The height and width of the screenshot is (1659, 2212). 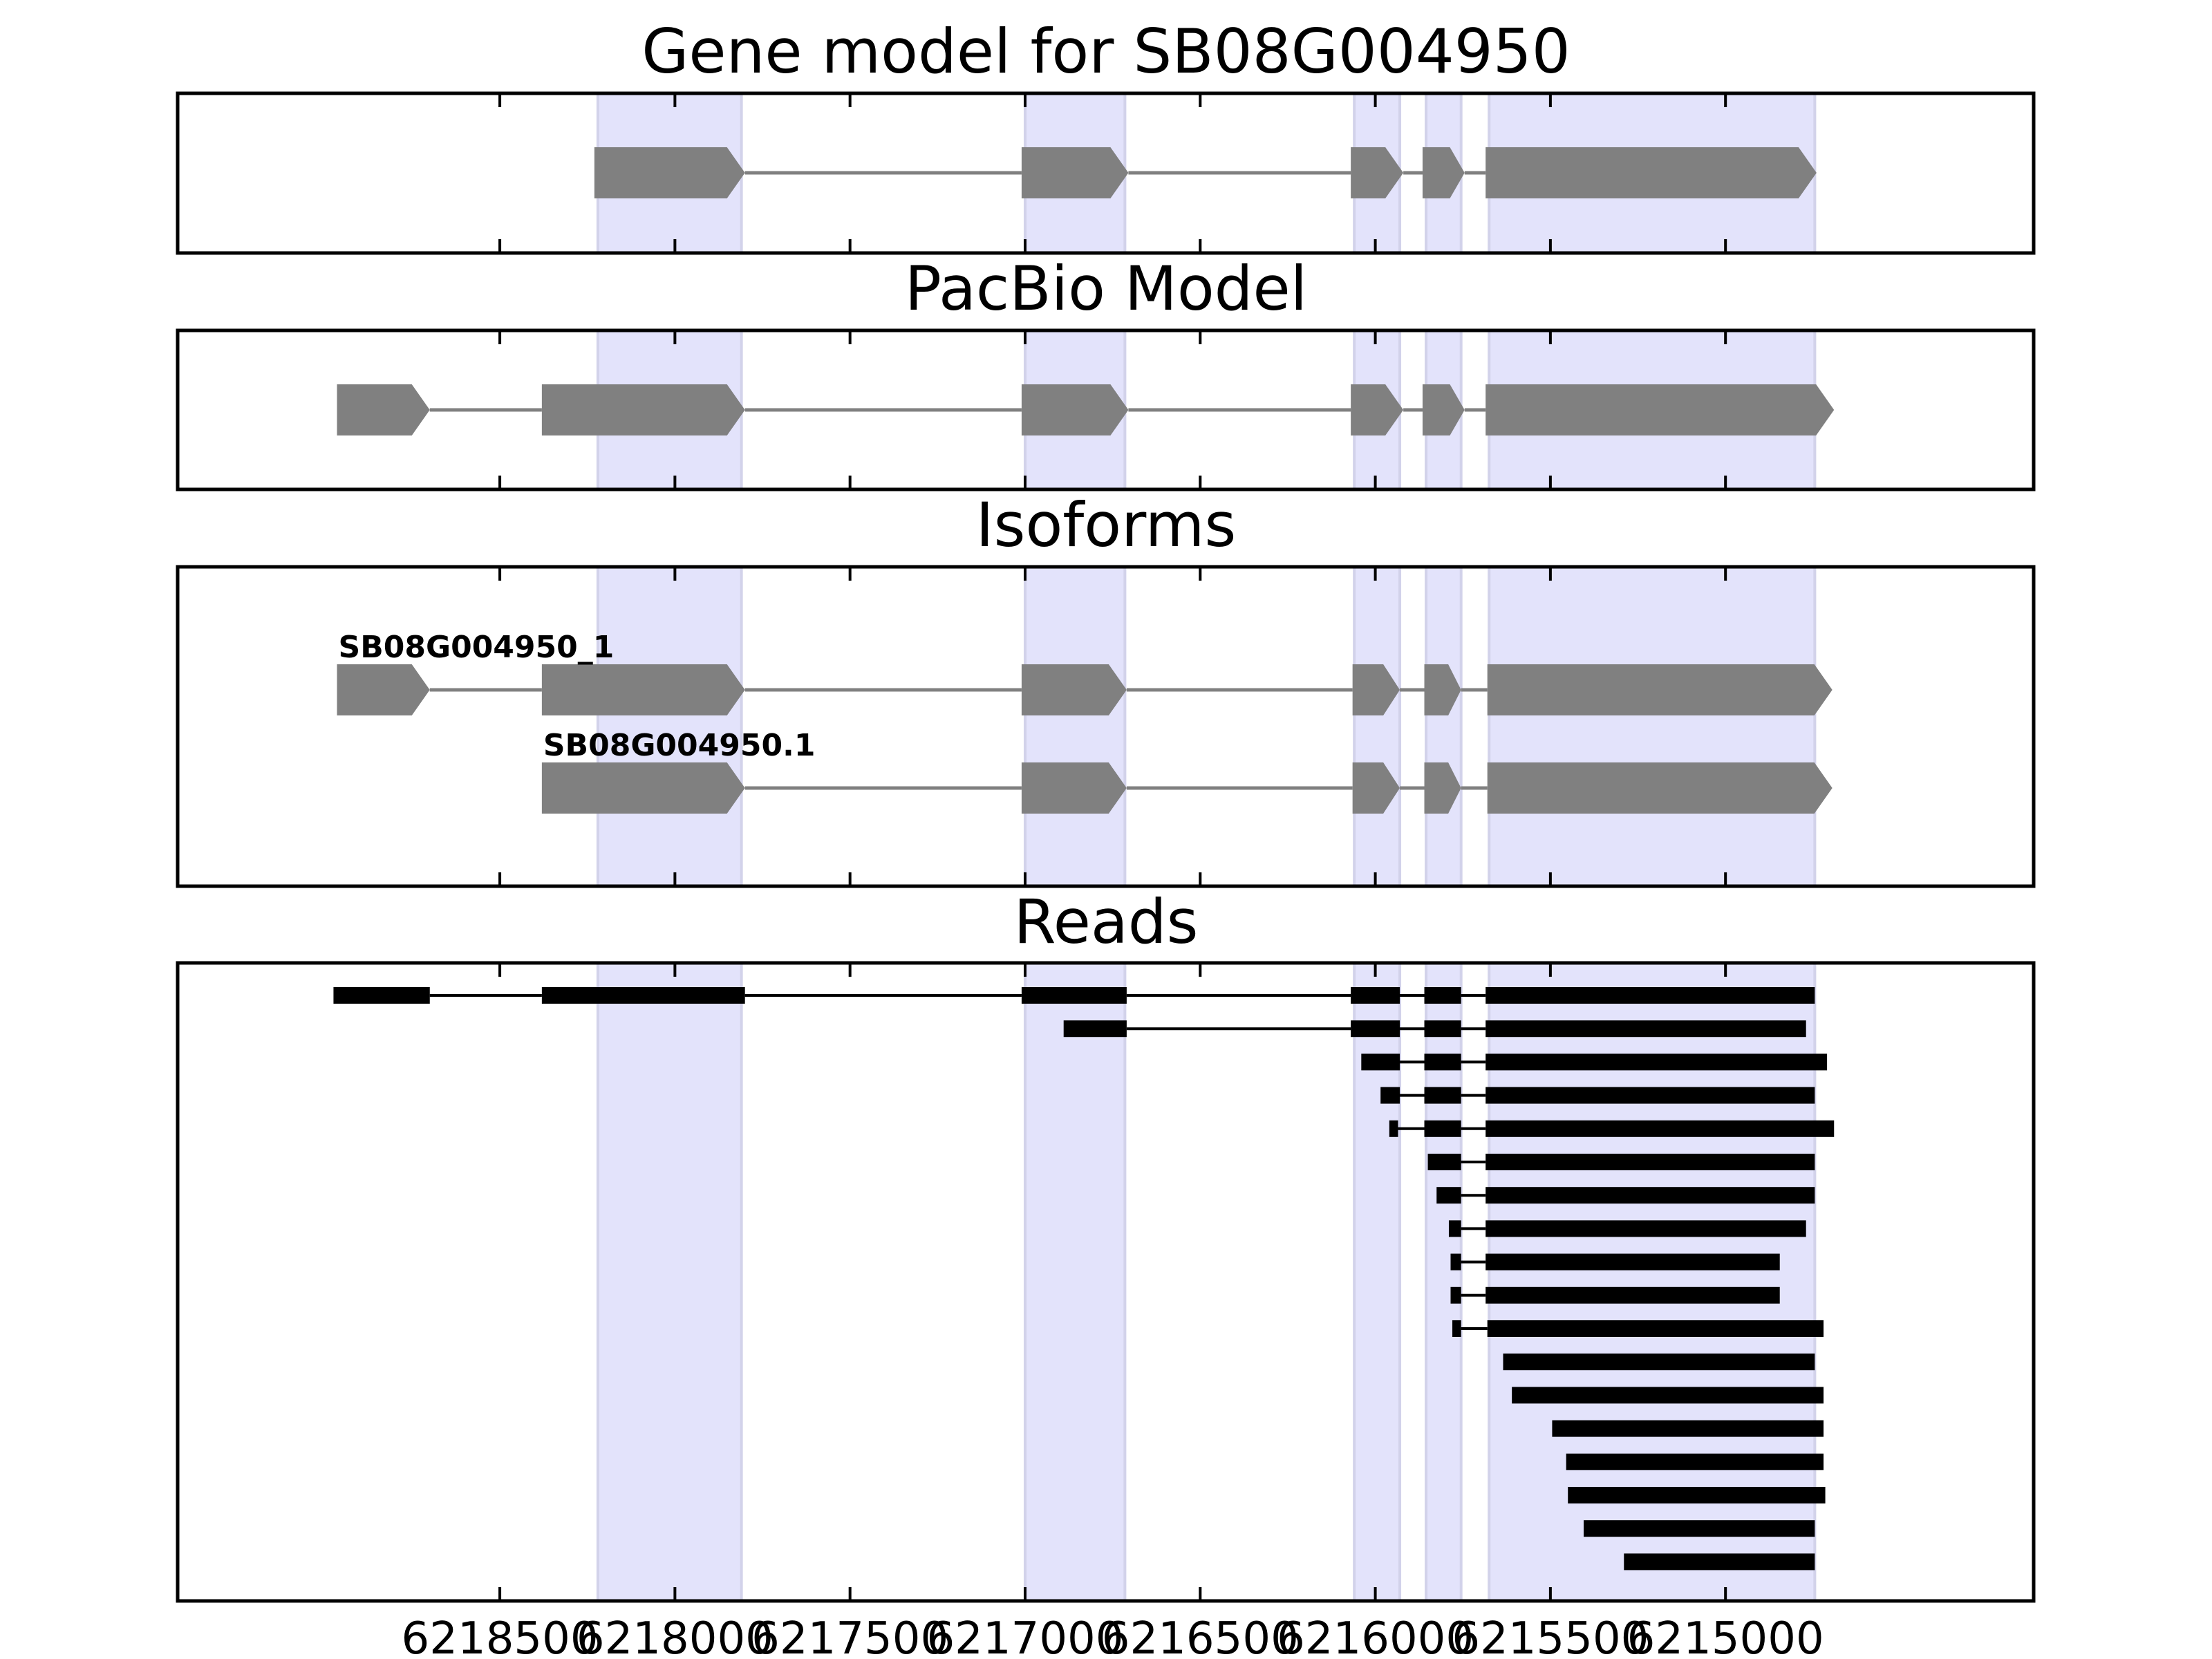 I want to click on x-tick-label: 6215500, so click(x=1550, y=1636).